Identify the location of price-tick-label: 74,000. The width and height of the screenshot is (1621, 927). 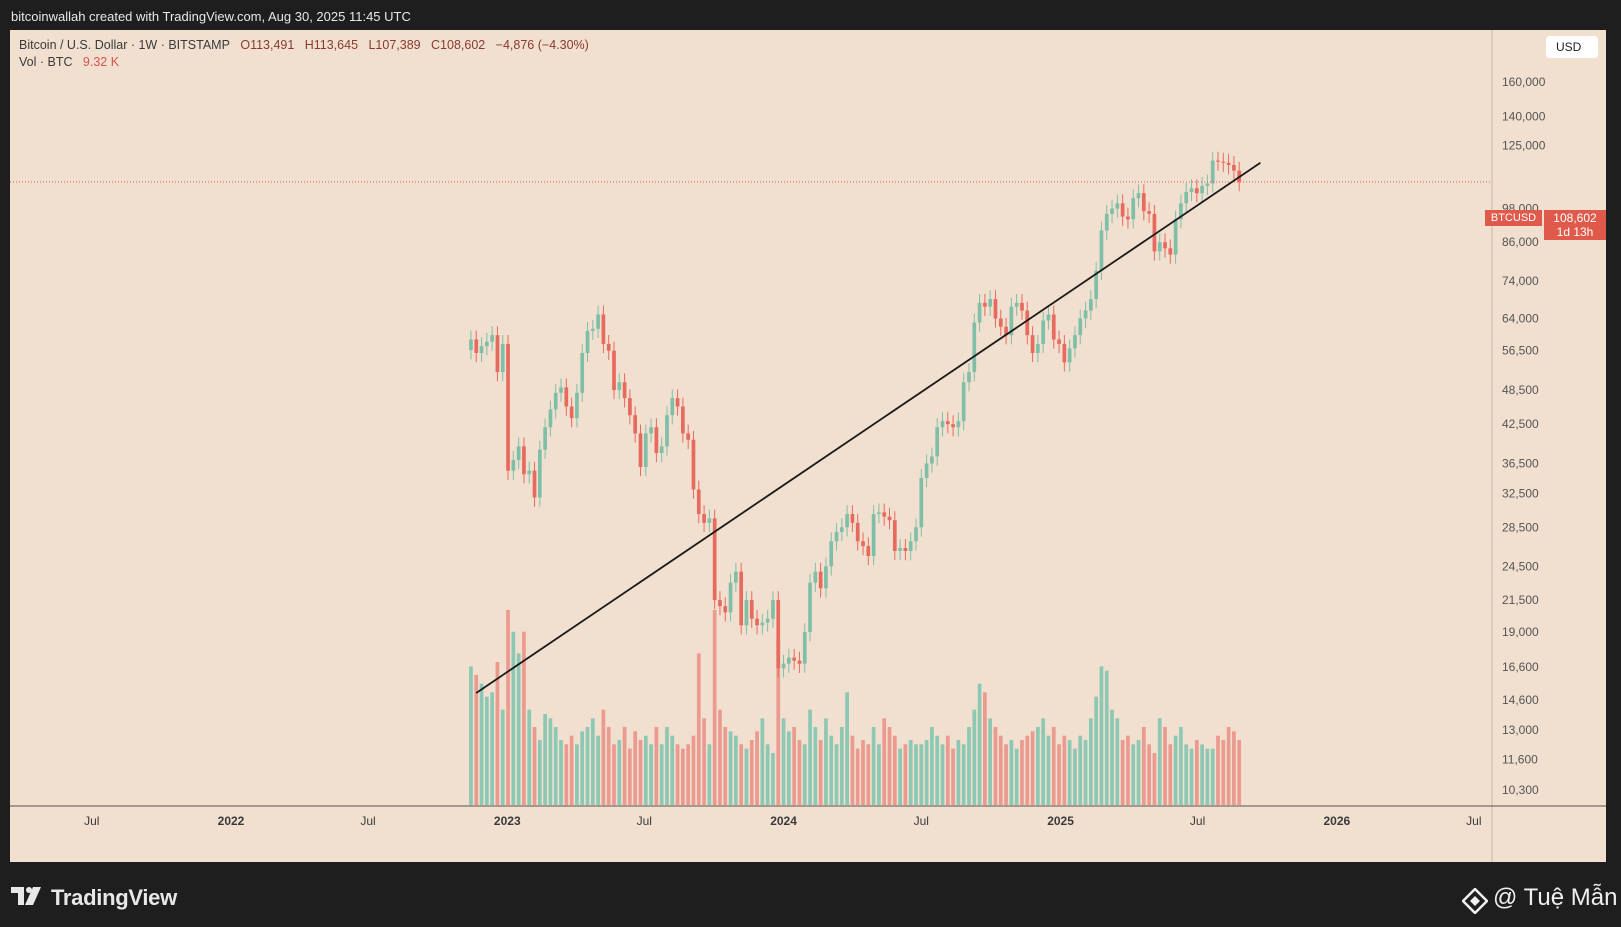
(1520, 281).